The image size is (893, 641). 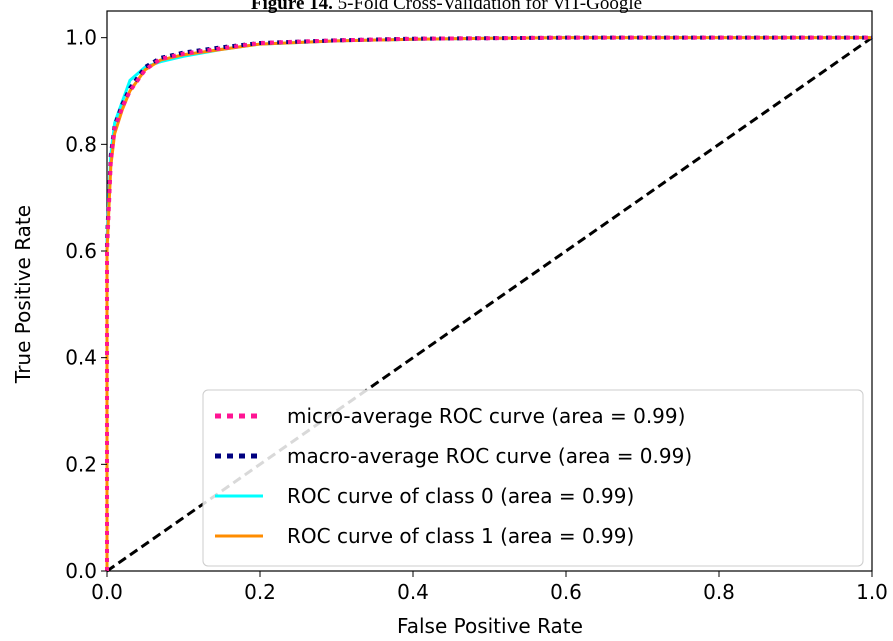 What do you see at coordinates (719, 592) in the screenshot?
I see `x-tick-label: 0.8` at bounding box center [719, 592].